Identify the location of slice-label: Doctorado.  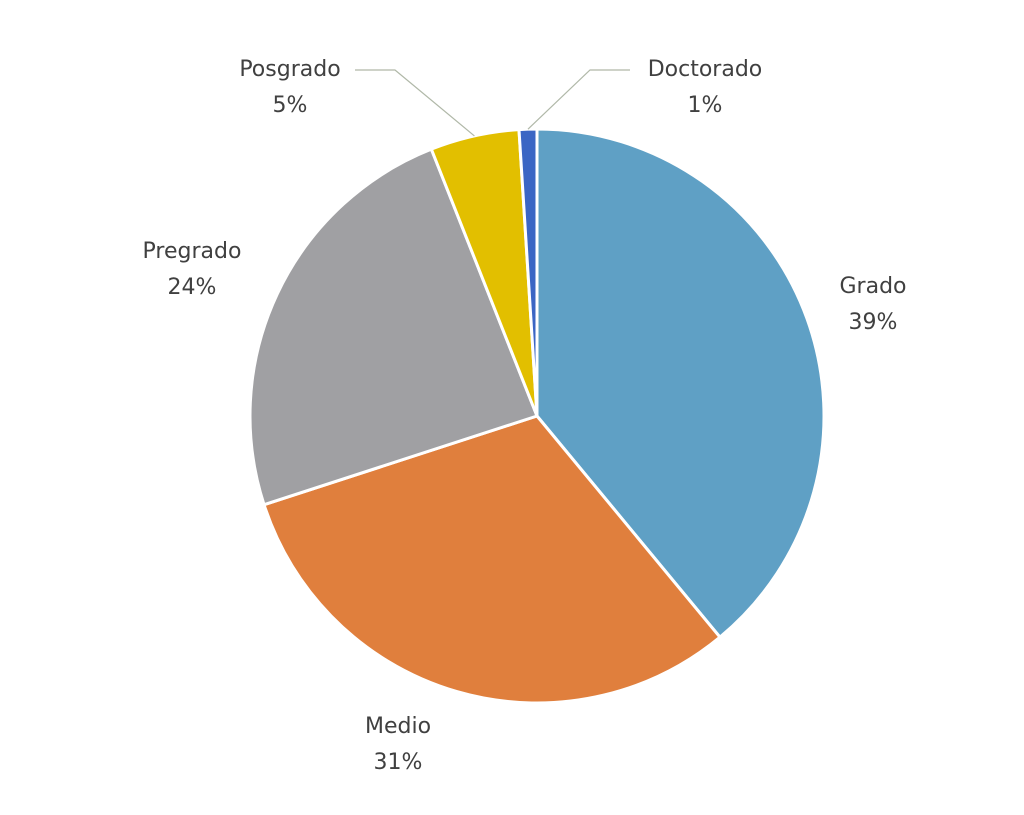
(705, 69).